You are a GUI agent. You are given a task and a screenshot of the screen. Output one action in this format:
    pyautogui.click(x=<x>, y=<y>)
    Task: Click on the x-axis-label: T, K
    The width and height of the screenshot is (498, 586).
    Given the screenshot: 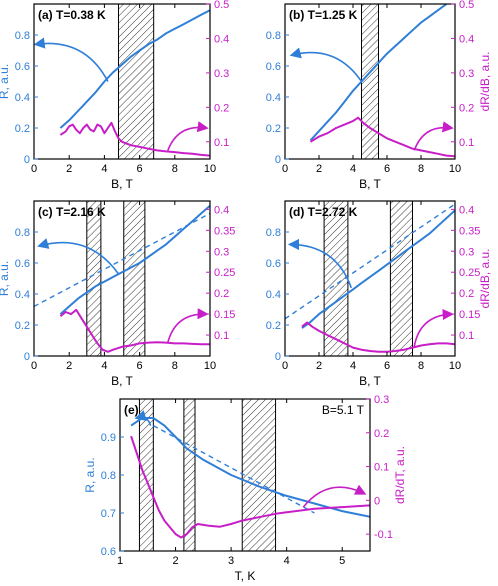 What is the action you would take?
    pyautogui.click(x=245, y=576)
    